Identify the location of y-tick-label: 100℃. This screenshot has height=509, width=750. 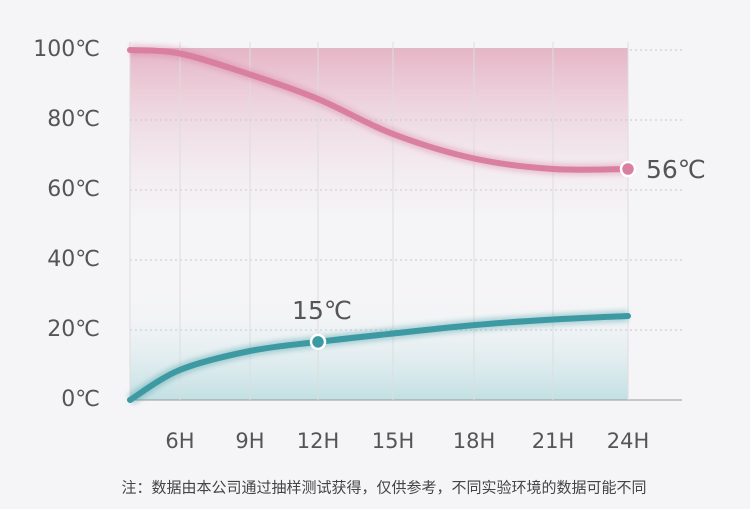
(66, 49).